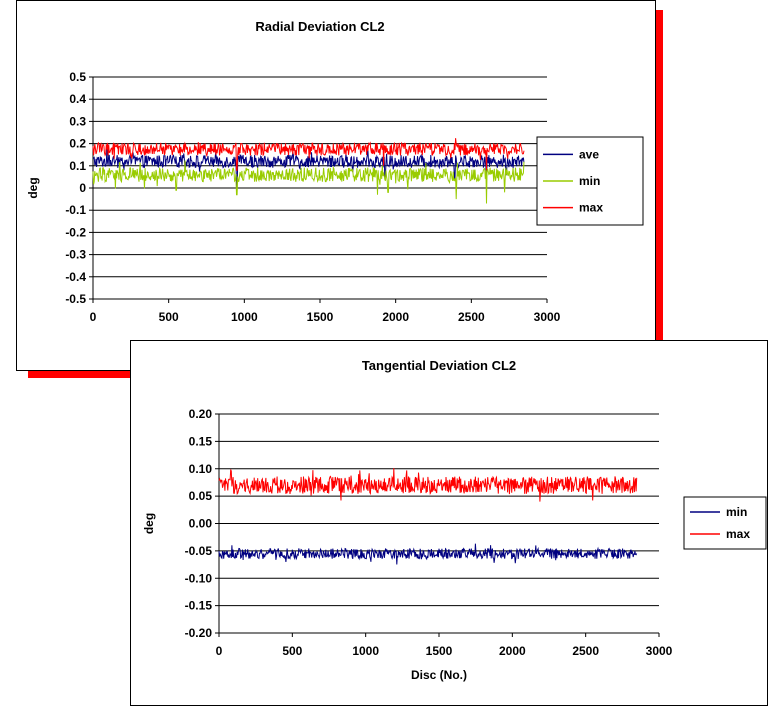 The image size is (769, 710). What do you see at coordinates (201, 524) in the screenshot?
I see `y-tick-label: 0.00` at bounding box center [201, 524].